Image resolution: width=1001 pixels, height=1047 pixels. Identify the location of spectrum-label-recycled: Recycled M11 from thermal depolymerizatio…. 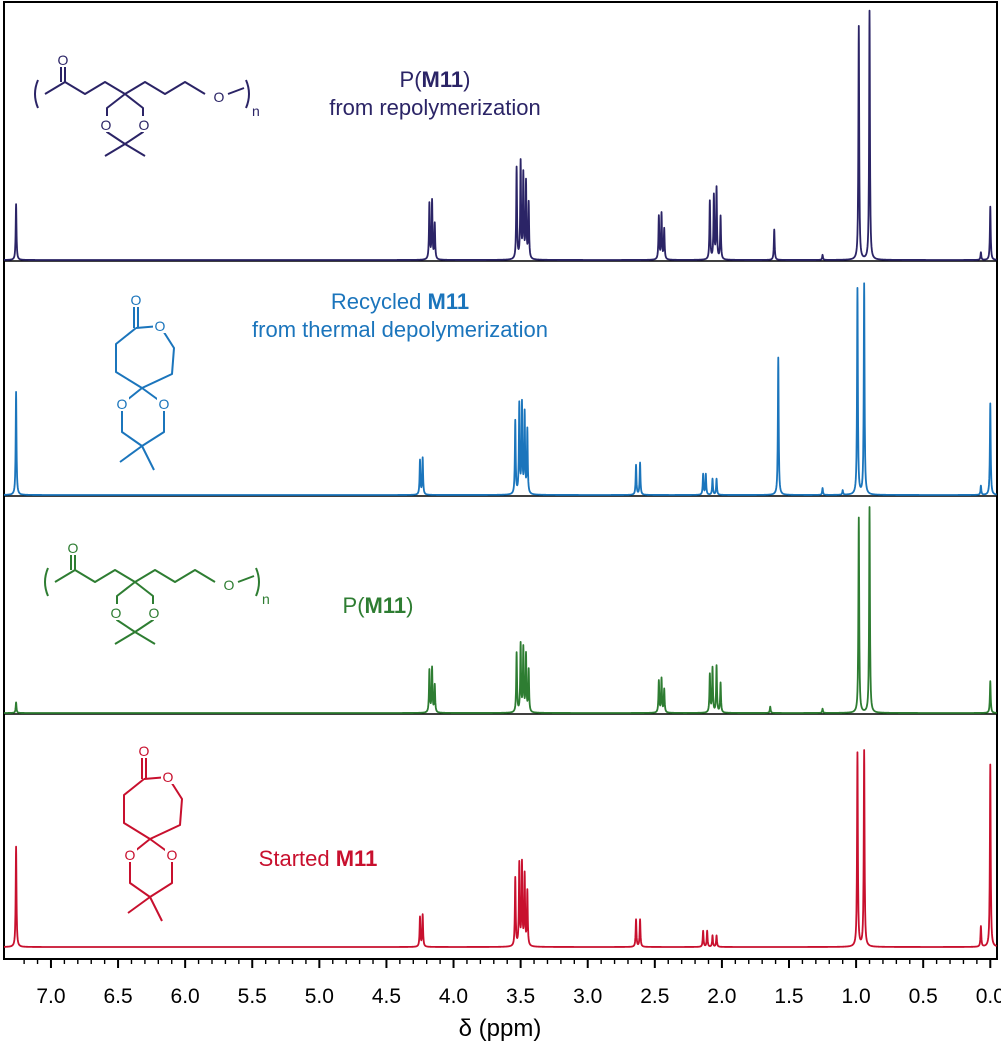
(400, 316).